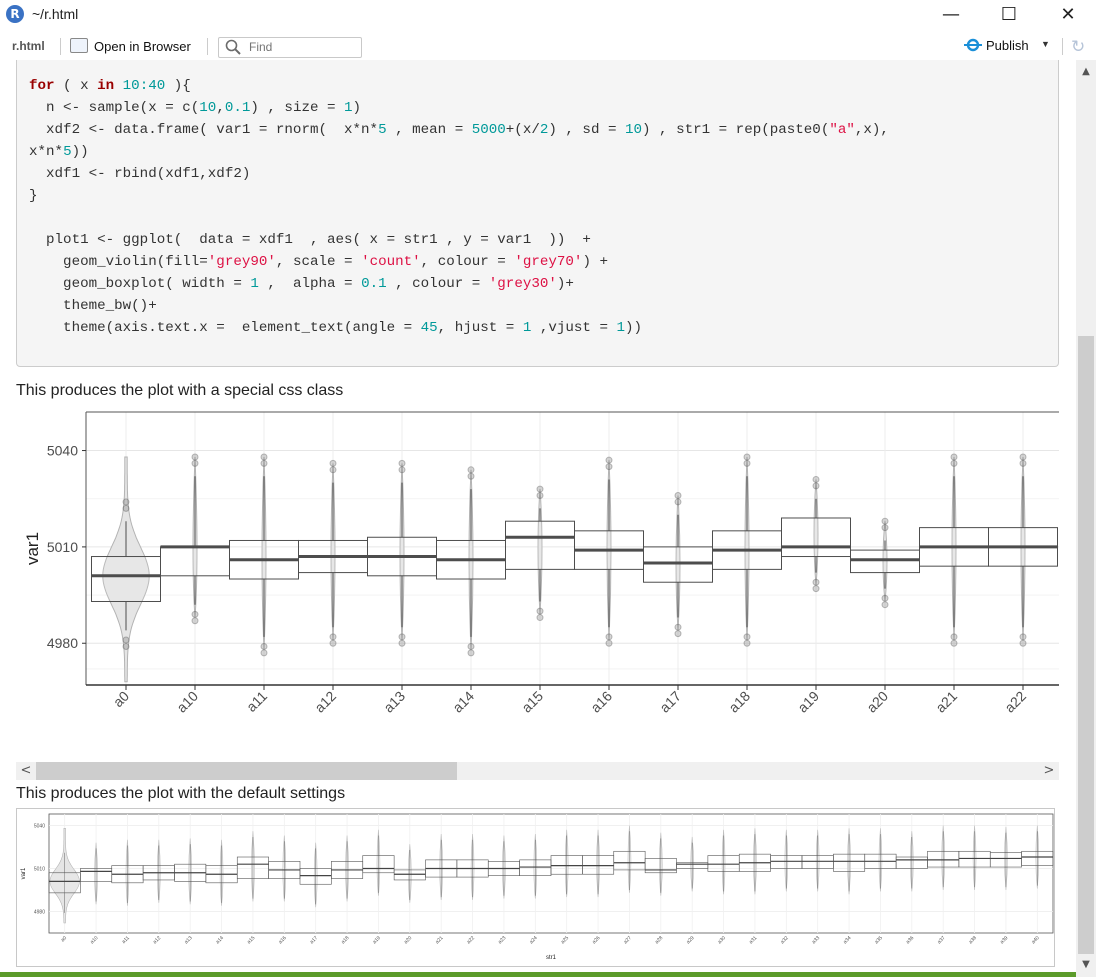  I want to click on refresh-icon: ↻, so click(1078, 47).